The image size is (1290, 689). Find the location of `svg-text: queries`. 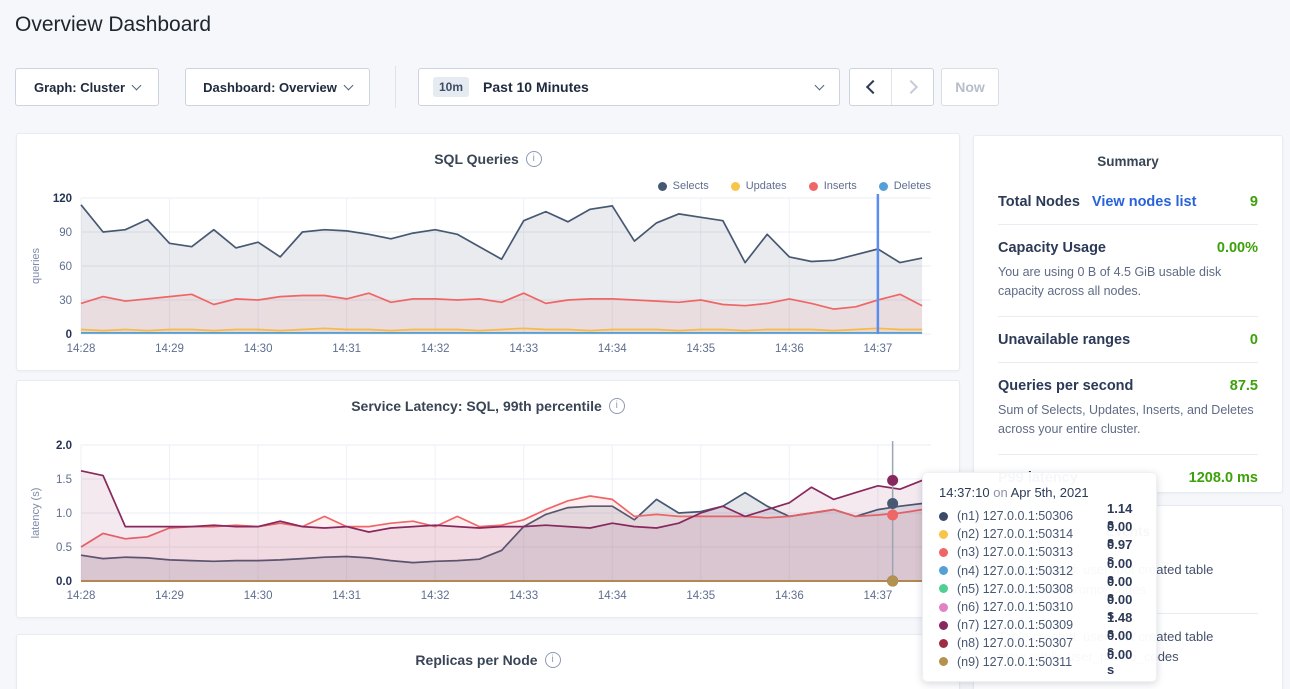

svg-text: queries is located at coordinates (36, 265).